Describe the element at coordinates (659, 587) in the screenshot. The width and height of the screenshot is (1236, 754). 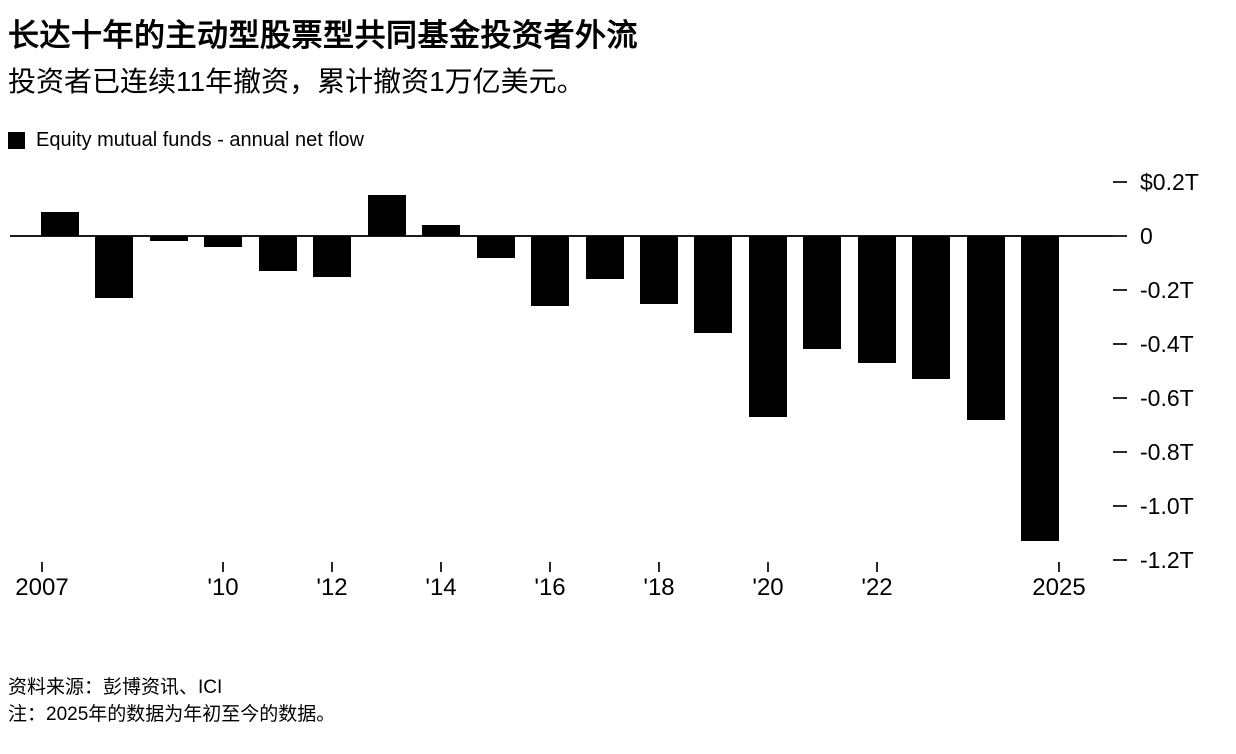
I see `x-axis-label: '18` at that location.